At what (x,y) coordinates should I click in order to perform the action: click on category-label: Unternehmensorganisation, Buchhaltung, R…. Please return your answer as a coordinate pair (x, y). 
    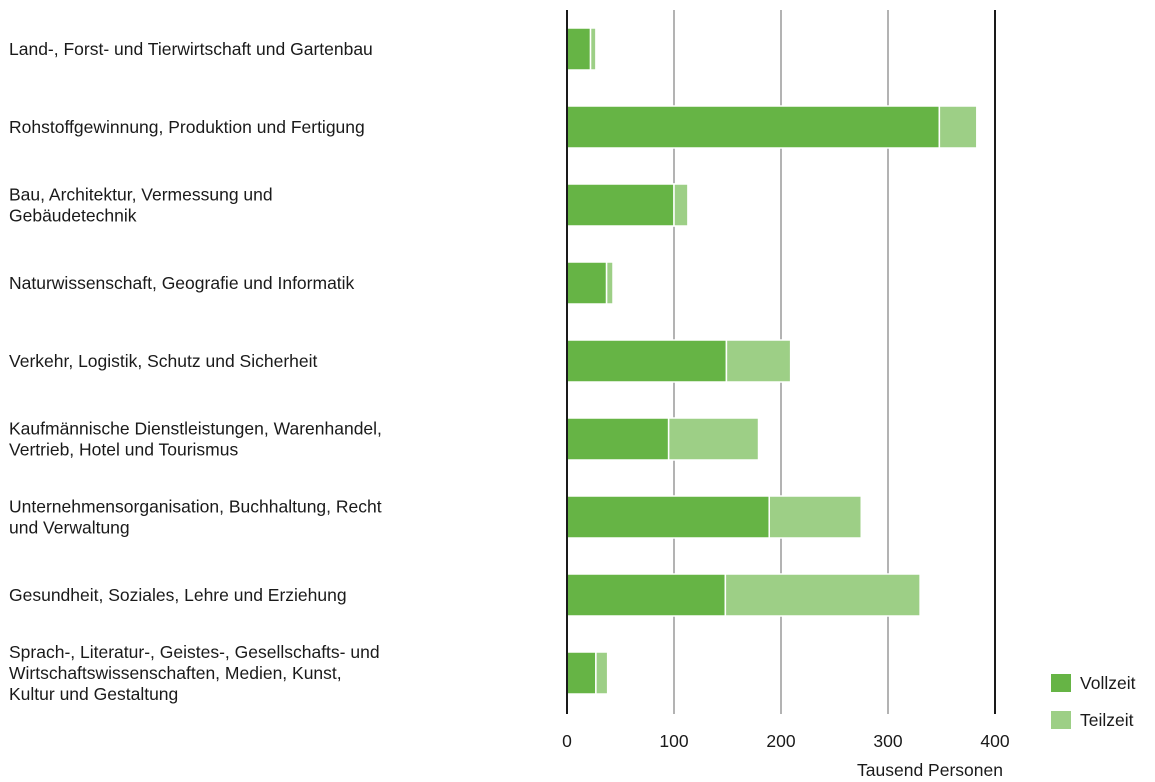
    Looking at the image, I should click on (195, 517).